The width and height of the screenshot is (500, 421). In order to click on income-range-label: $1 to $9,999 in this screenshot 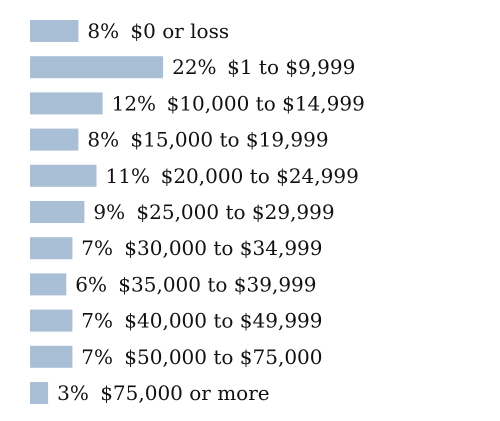, I will do `click(291, 67)`.